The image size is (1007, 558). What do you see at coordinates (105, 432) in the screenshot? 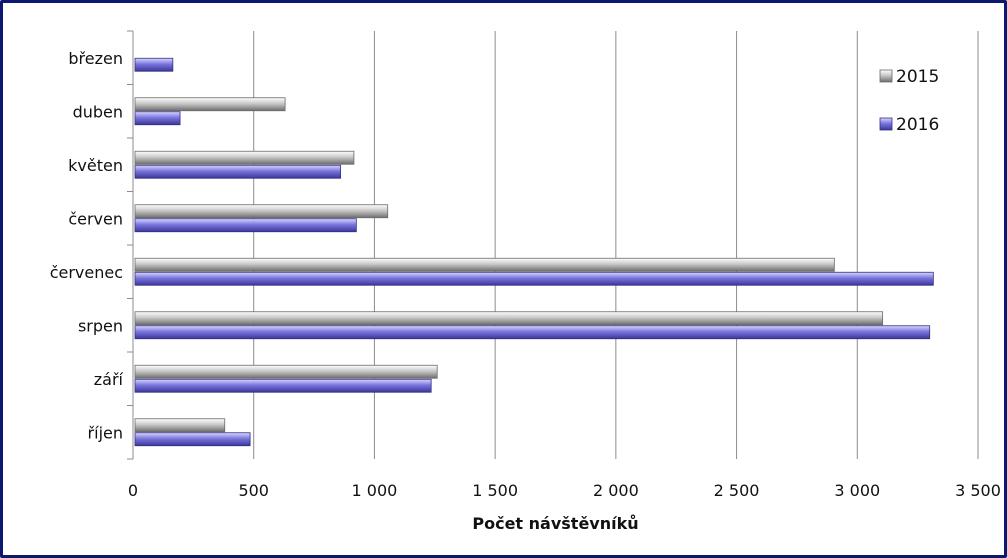
I see `category-label: říjen` at bounding box center [105, 432].